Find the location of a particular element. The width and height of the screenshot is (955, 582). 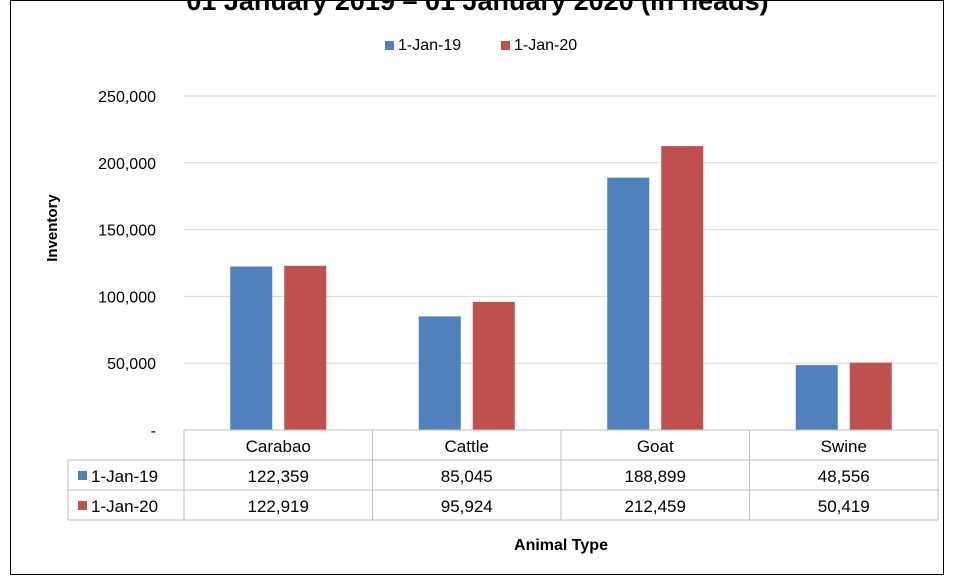

y-axis-title: Inventory is located at coordinates (52, 228).